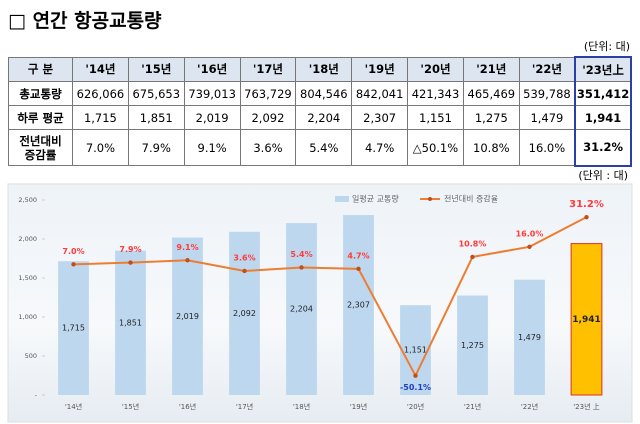  I want to click on x-tick-label: '21년, so click(472, 406).